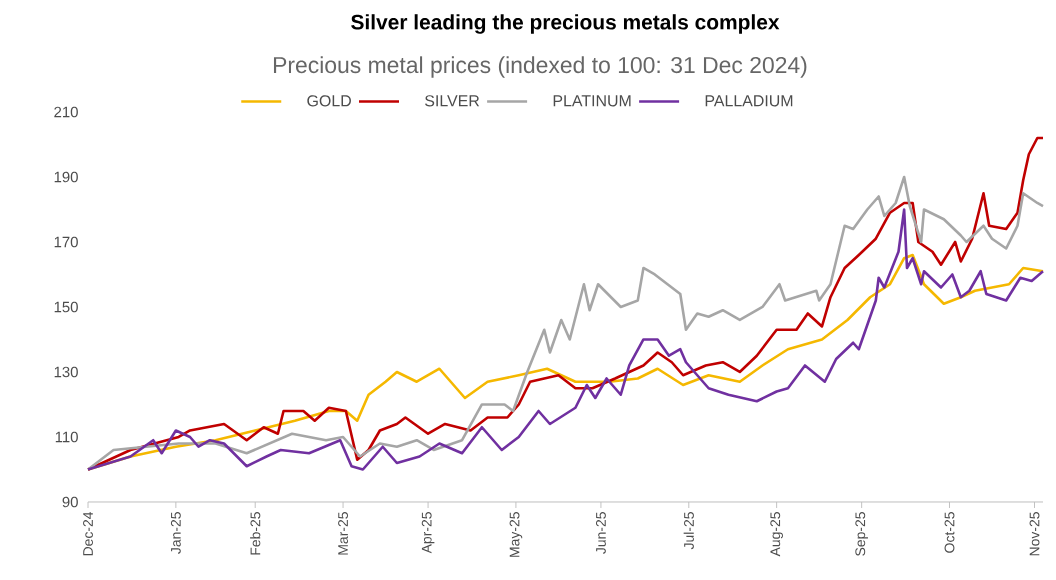 This screenshot has width=1056, height=580. Describe the element at coordinates (452, 101) in the screenshot. I see `legend-label: SILVER` at that location.